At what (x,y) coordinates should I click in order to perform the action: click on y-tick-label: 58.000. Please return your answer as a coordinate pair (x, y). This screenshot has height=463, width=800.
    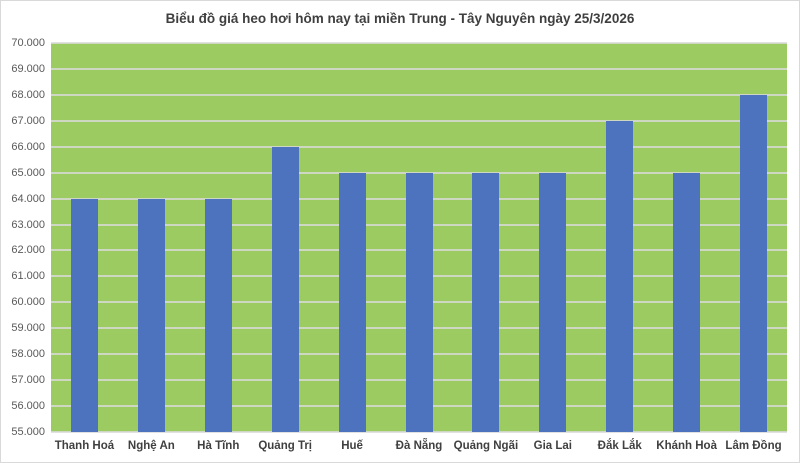
    Looking at the image, I should click on (28, 354).